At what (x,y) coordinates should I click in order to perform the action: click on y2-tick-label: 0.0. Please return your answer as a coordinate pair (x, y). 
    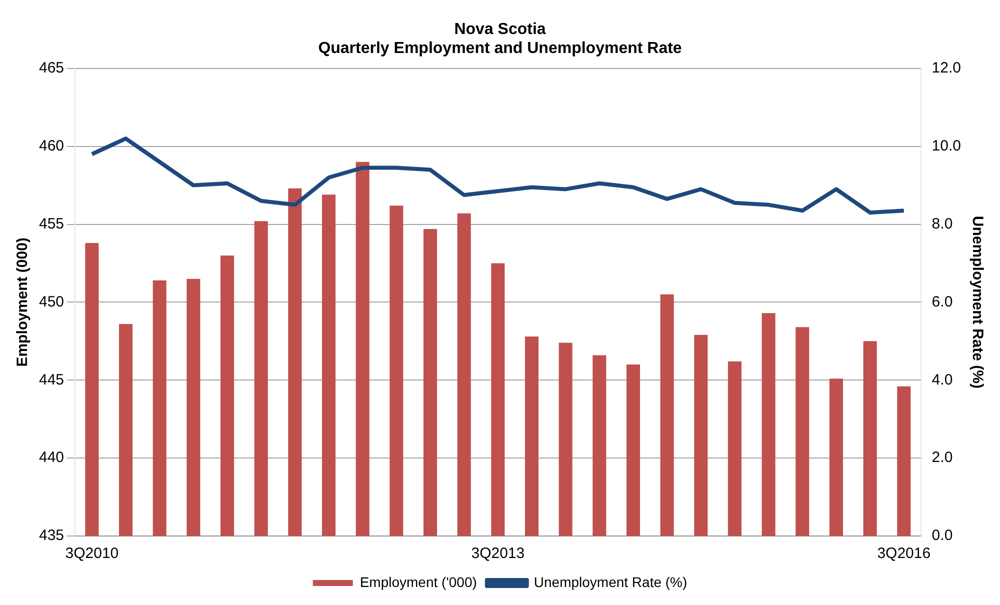
    Looking at the image, I should click on (942, 535).